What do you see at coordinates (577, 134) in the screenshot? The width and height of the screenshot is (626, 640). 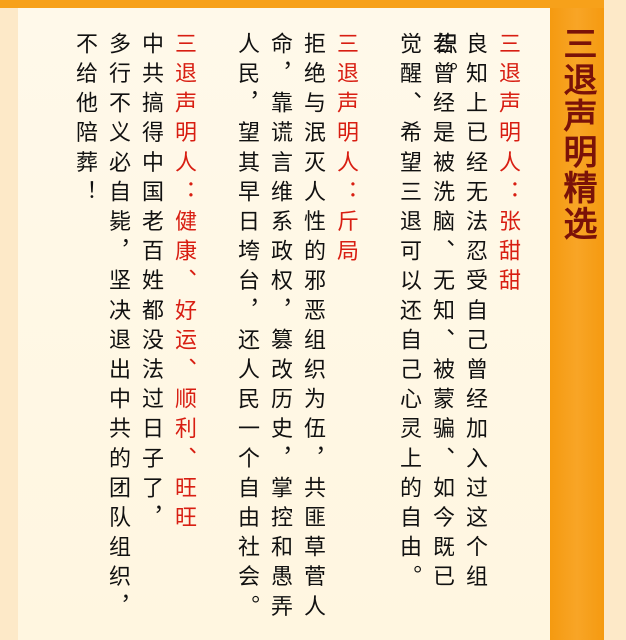 I see `page-title: 三退声明精选` at bounding box center [577, 134].